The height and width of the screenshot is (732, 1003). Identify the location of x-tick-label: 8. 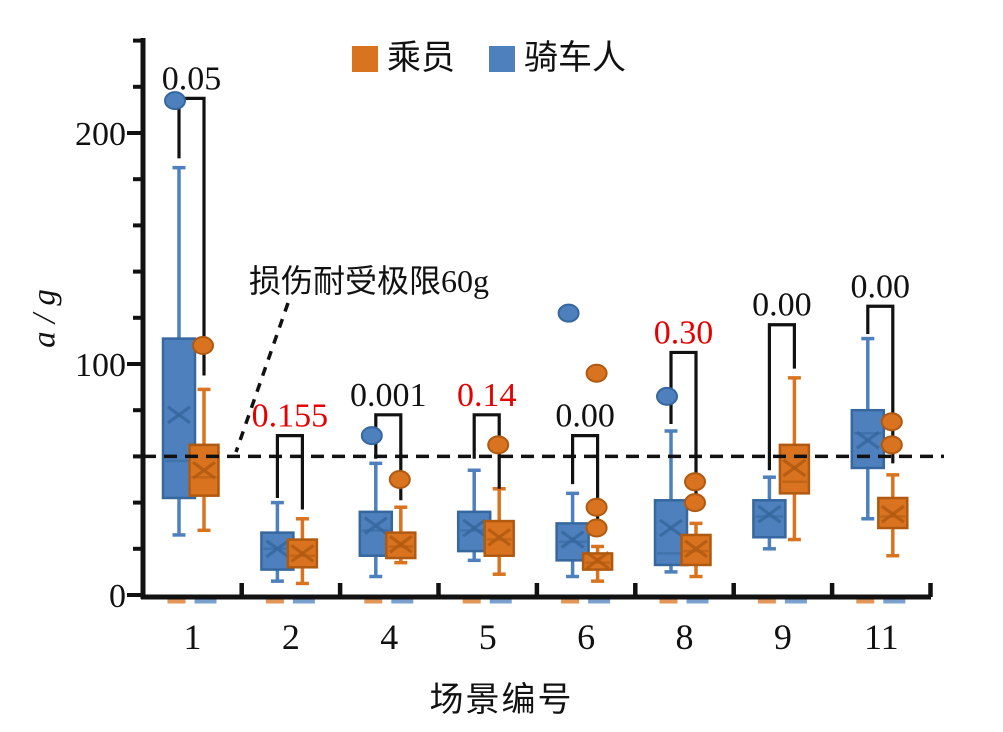
(685, 637).